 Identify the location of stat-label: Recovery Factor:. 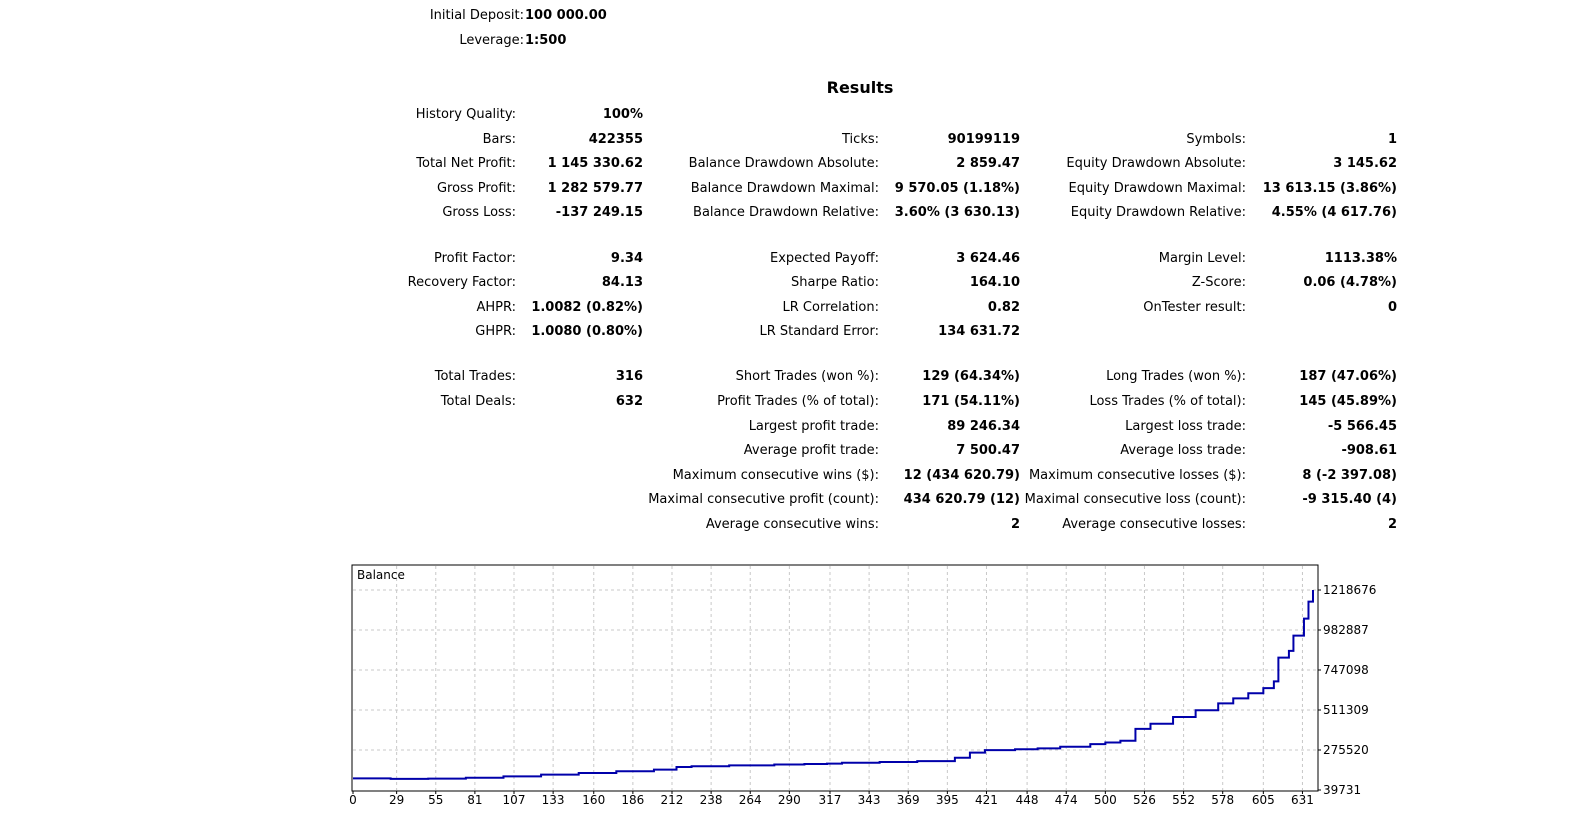
(461, 283).